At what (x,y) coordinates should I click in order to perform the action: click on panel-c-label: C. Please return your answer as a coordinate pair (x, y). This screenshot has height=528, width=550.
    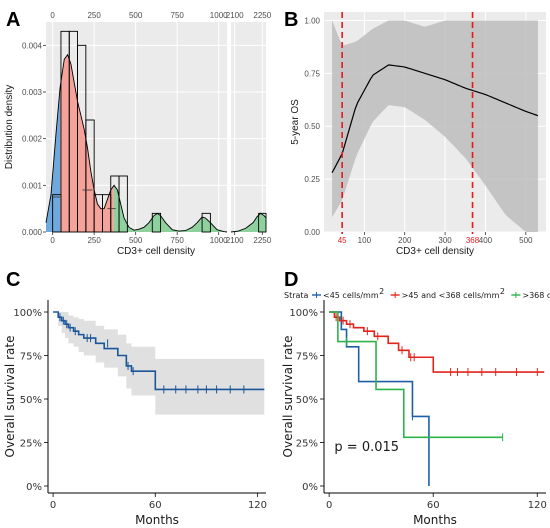
    Looking at the image, I should click on (13, 280).